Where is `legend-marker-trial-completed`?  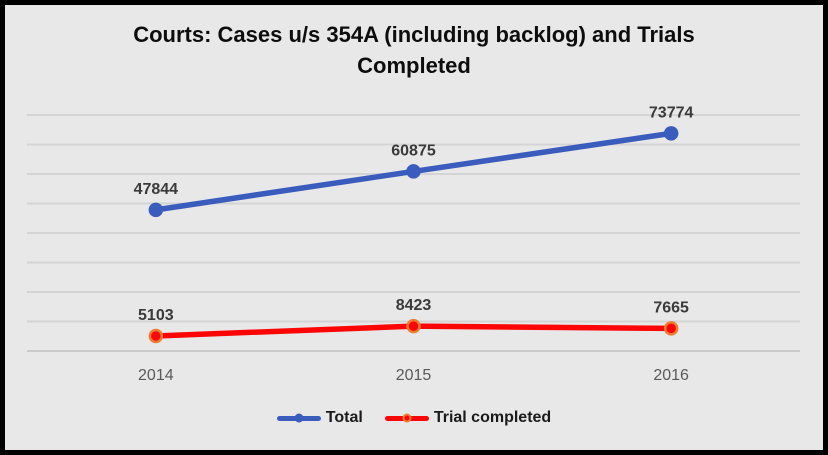 legend-marker-trial-completed is located at coordinates (407, 418).